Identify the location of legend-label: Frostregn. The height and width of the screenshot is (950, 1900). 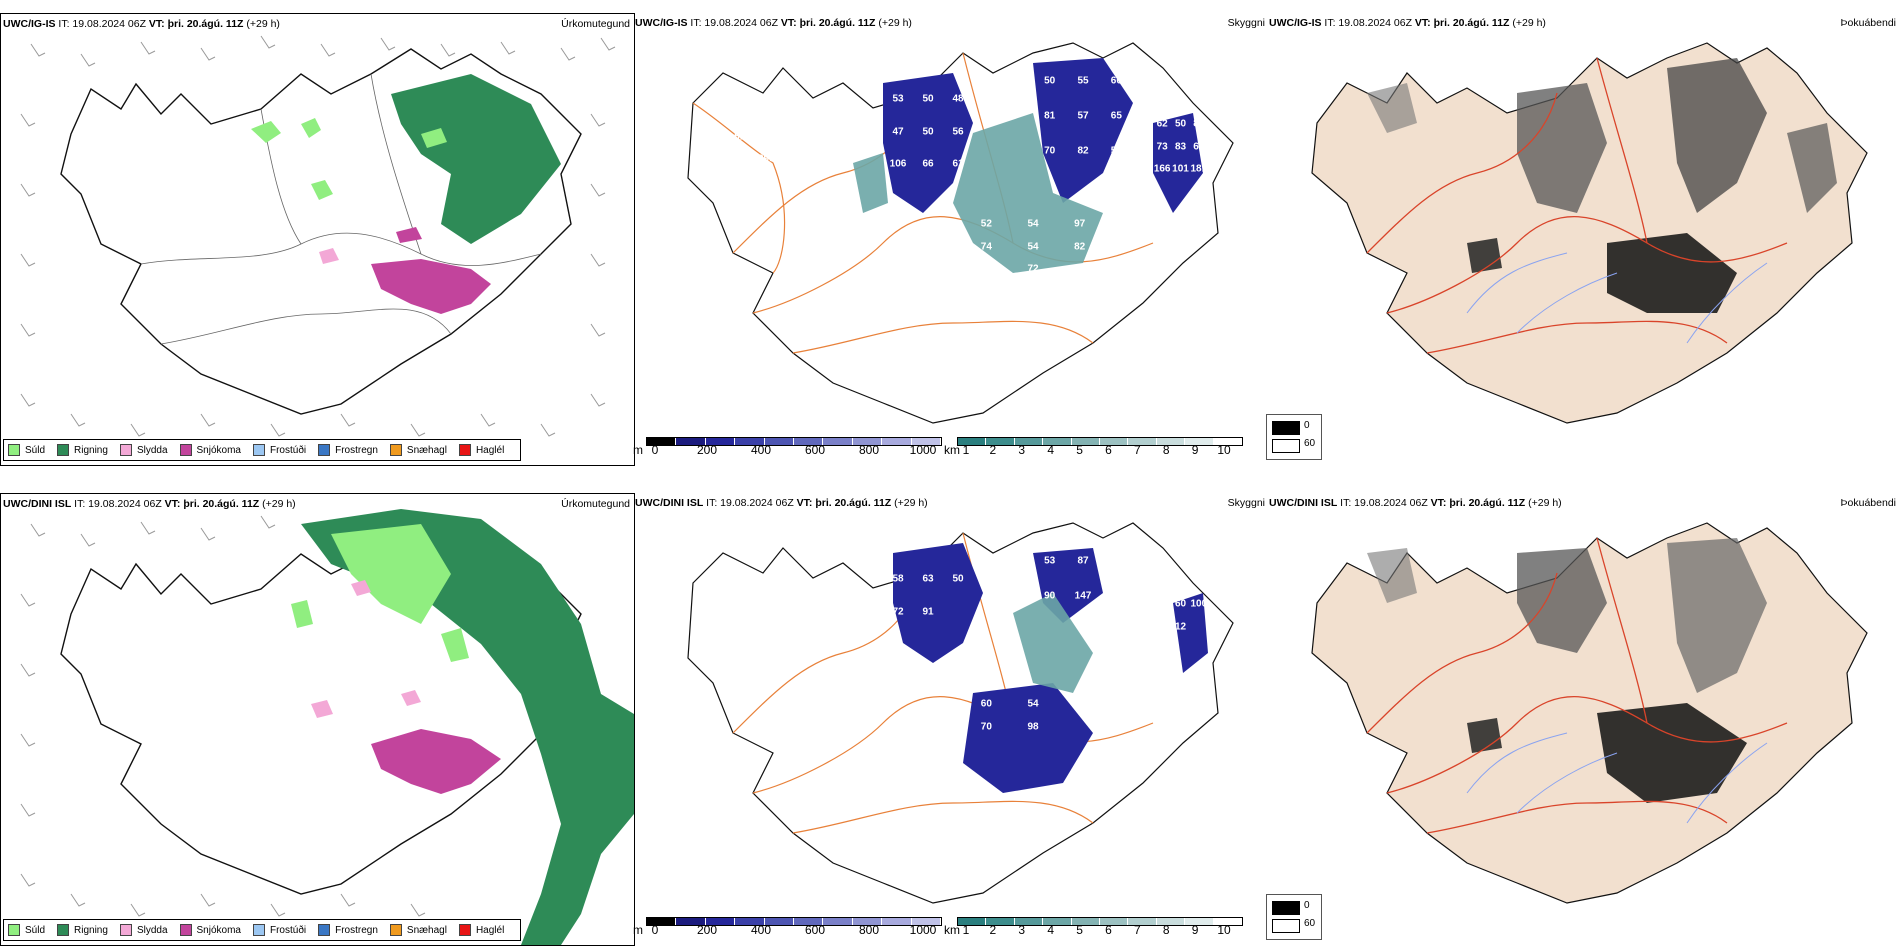
(356, 450).